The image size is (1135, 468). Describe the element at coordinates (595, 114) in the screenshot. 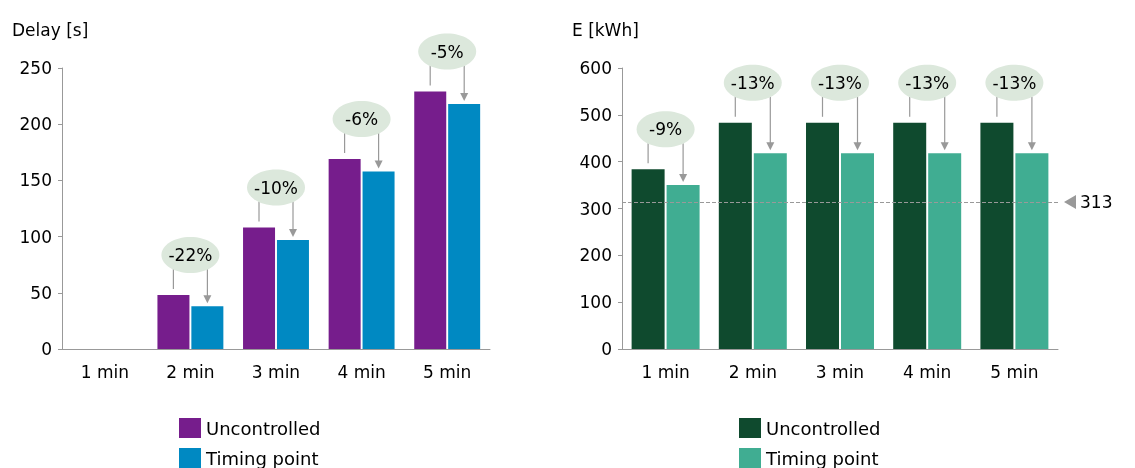

I see `y-tick-label: 500` at that location.